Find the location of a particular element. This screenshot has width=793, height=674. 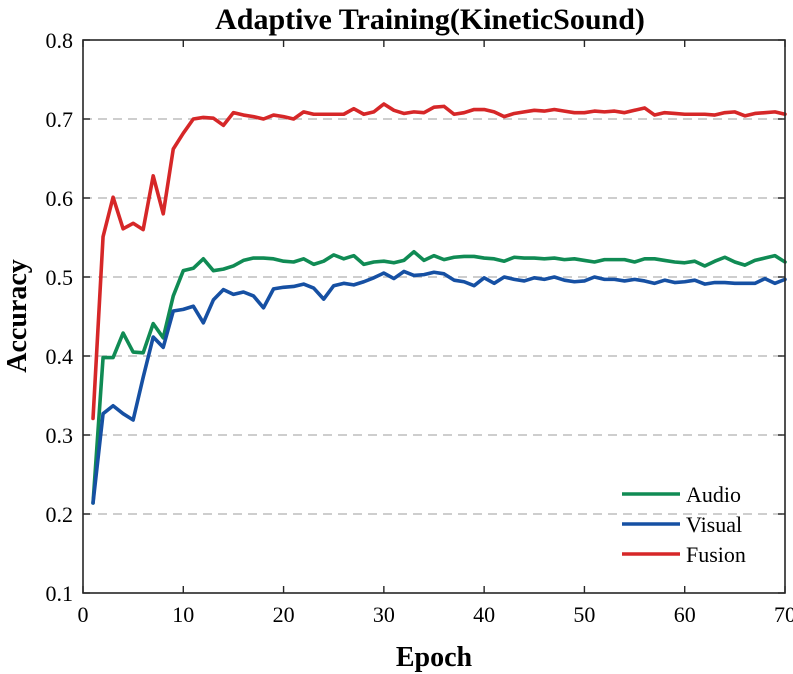

x-tick-label: 10 is located at coordinates (183, 614).